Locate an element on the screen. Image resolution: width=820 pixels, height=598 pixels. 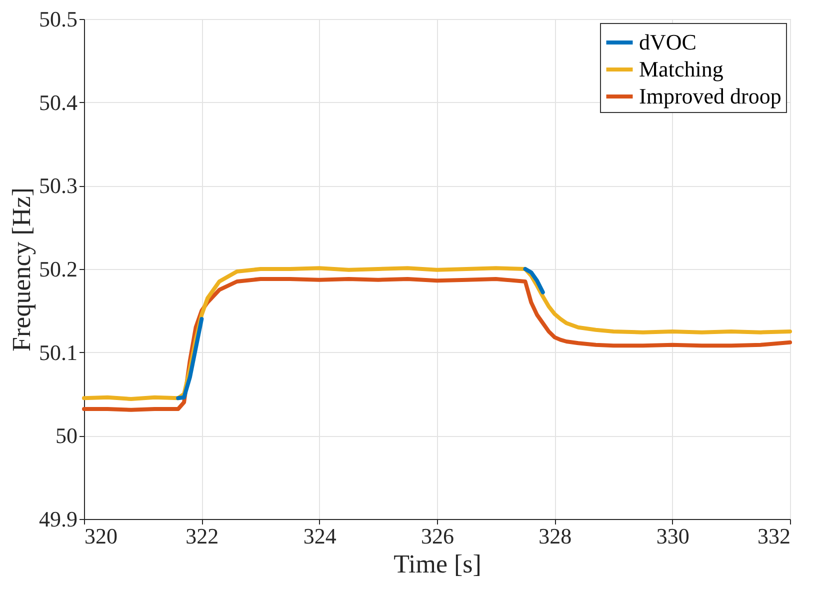
y-axis-title: Frequency [Hz] is located at coordinates (21, 270).